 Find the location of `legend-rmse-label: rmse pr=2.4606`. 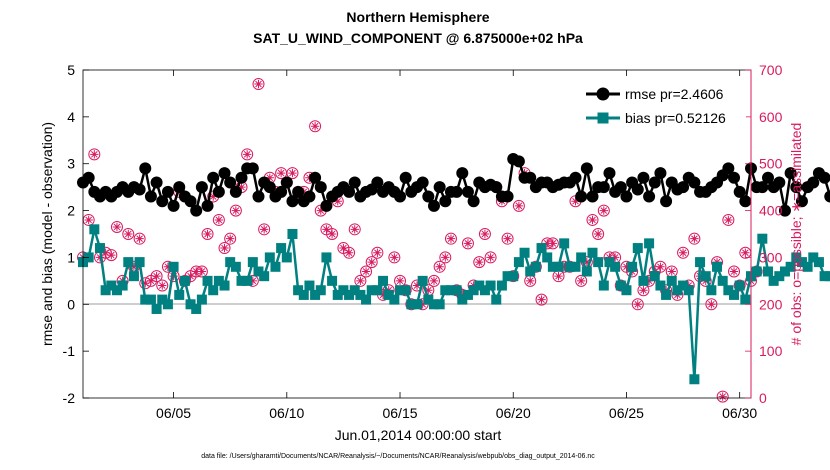

legend-rmse-label: rmse pr=2.4606 is located at coordinates (674, 94).